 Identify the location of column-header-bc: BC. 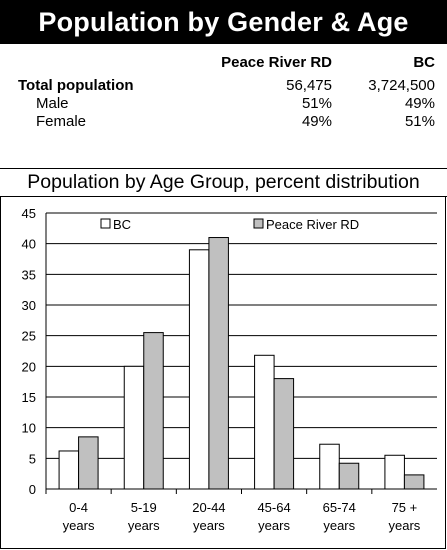
(424, 62).